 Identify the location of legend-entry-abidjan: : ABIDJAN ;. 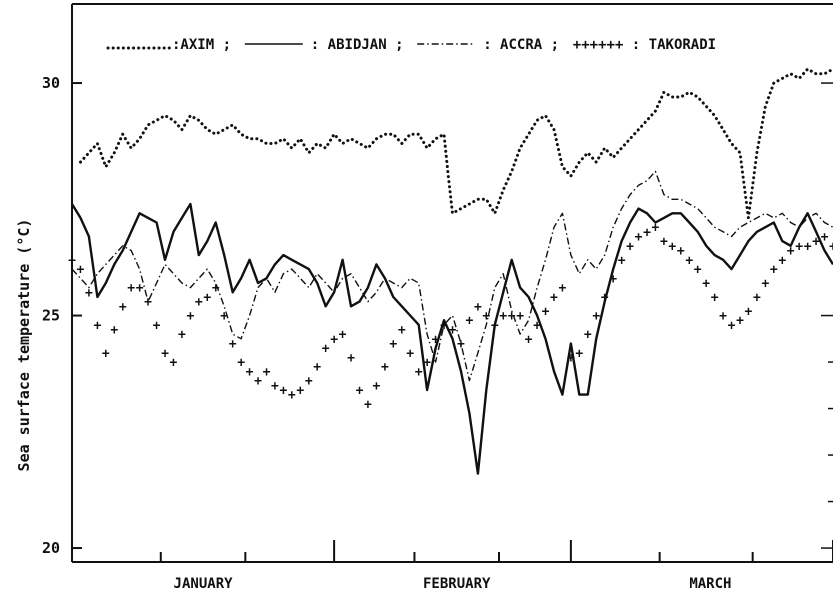
(357, 45).